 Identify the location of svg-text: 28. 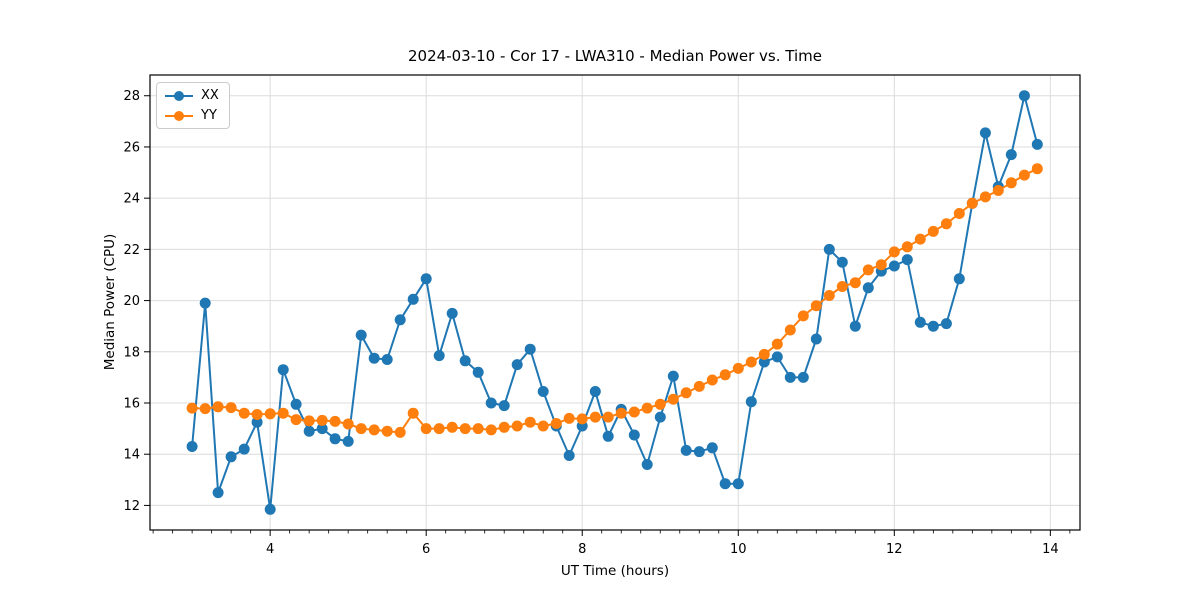
(131, 96).